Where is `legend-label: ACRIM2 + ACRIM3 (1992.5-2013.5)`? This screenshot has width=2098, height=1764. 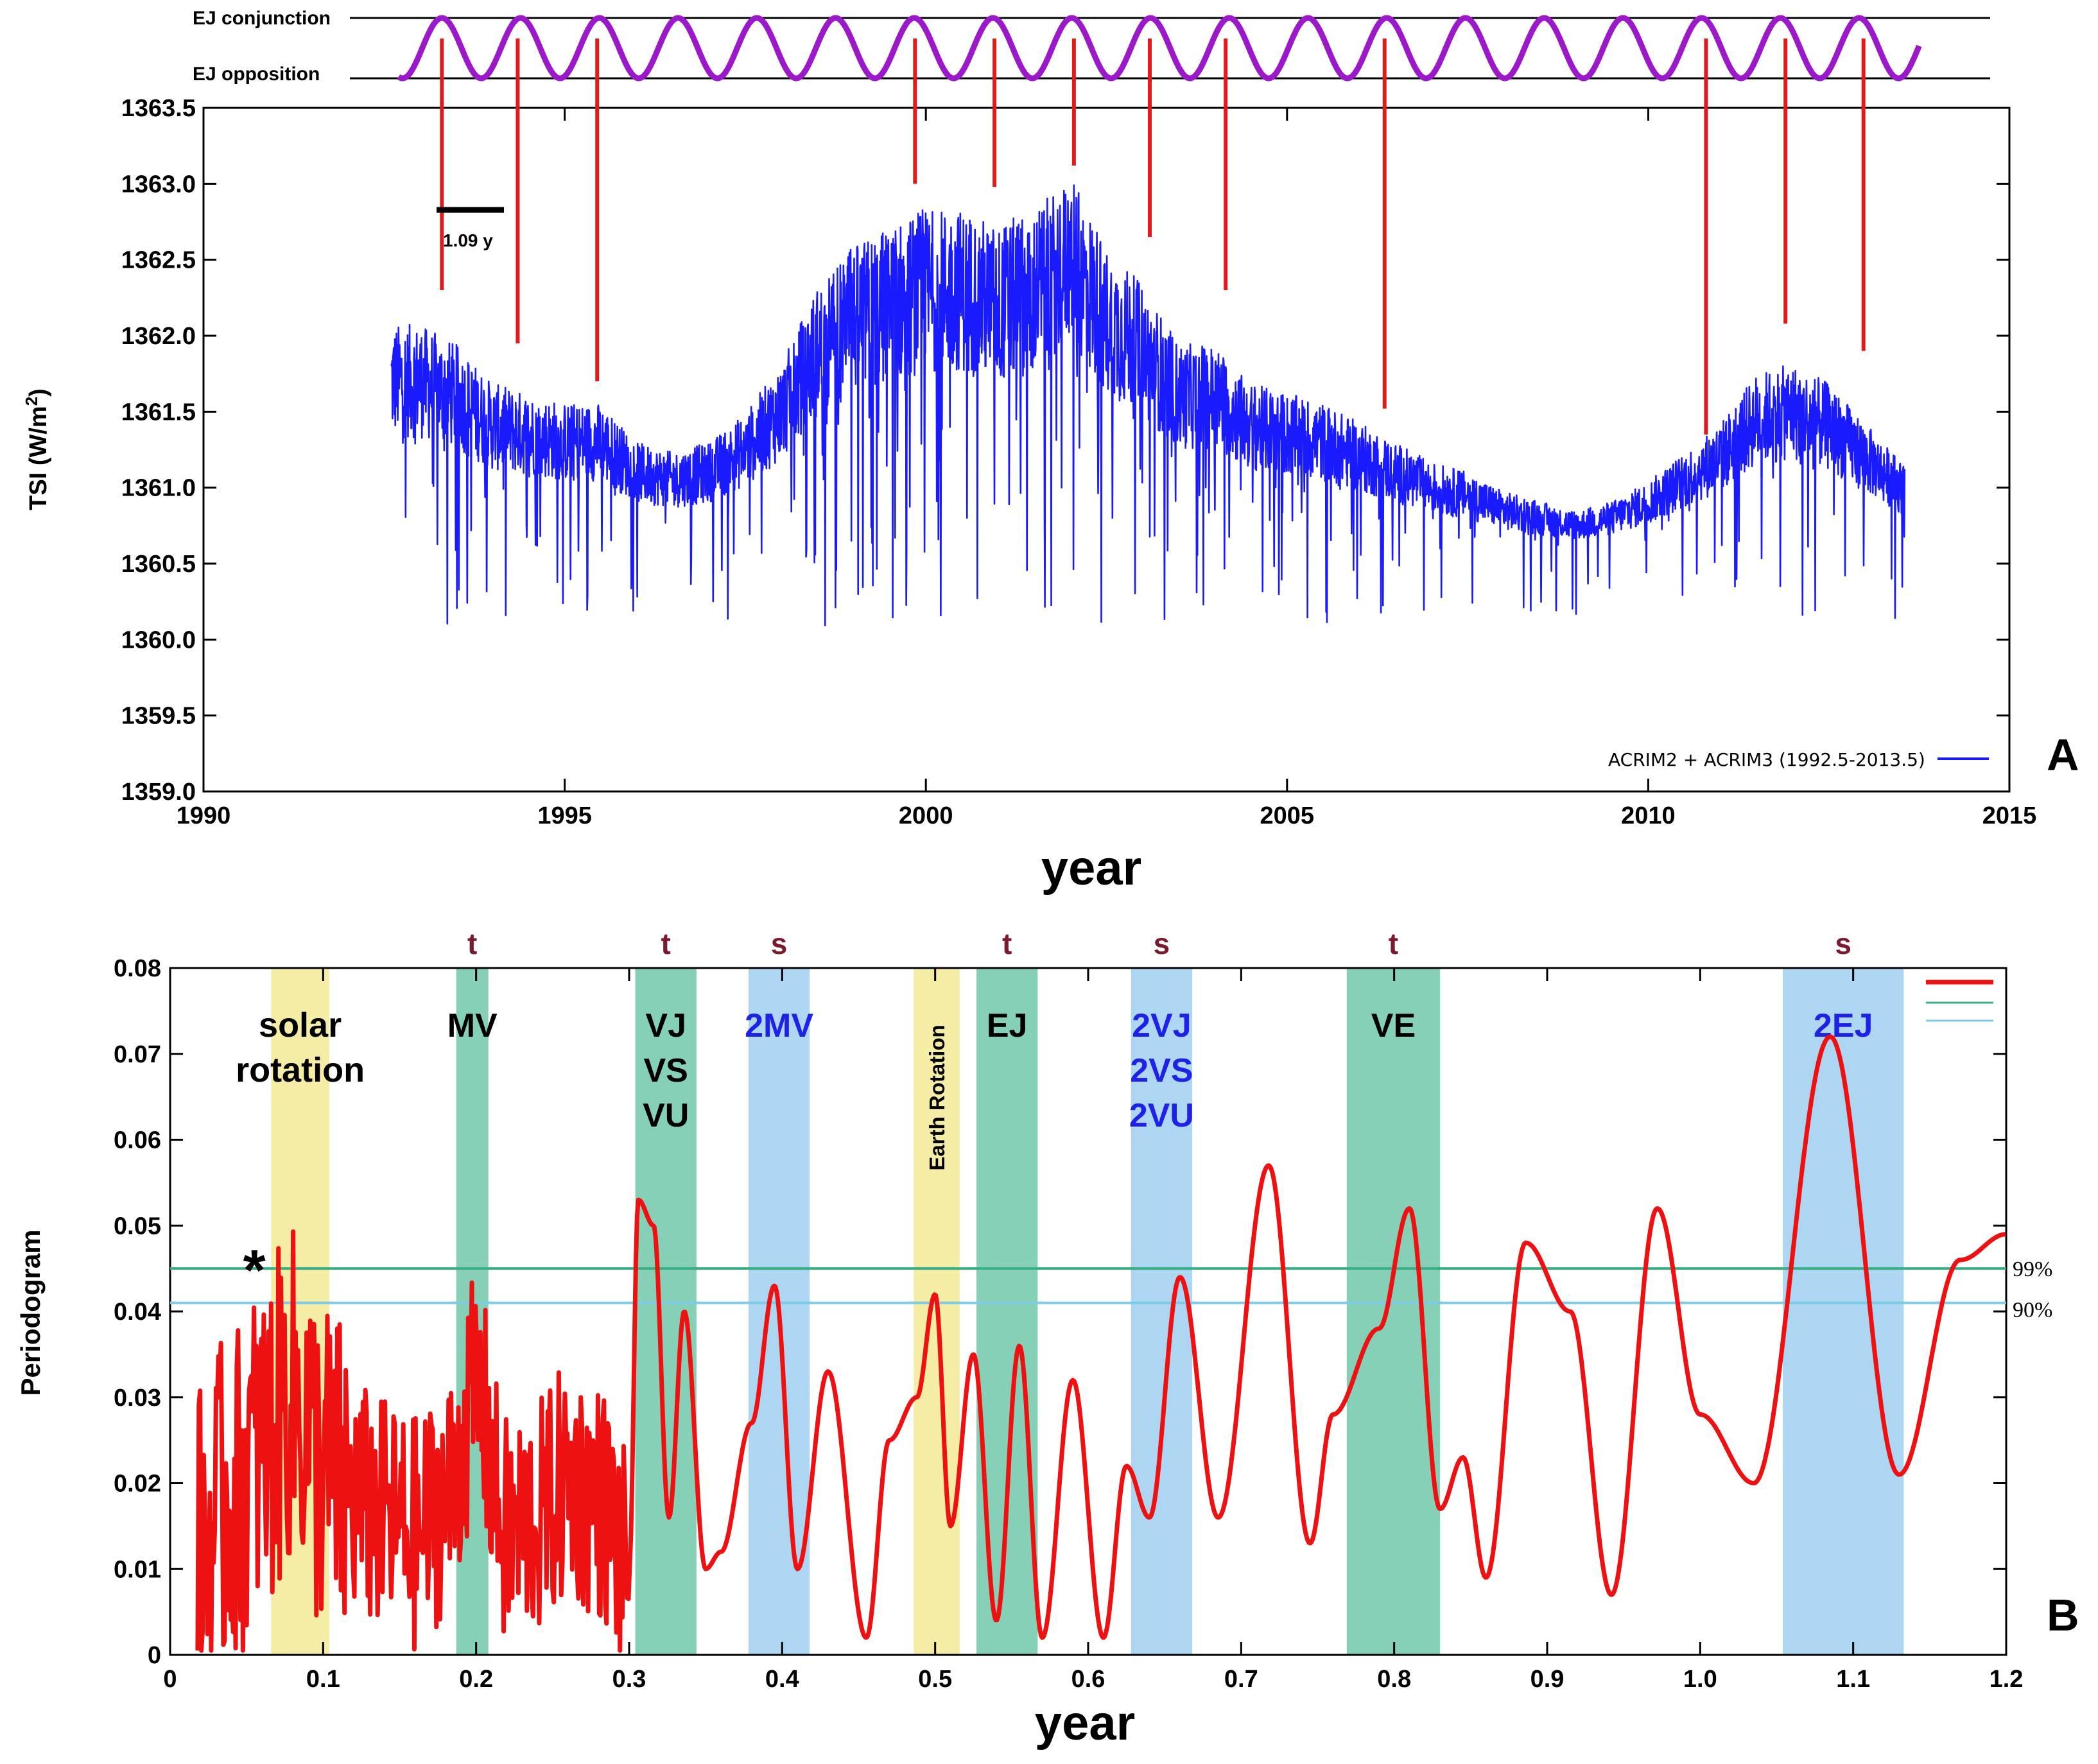 legend-label: ACRIM2 + ACRIM3 (1992.5-2013.5) is located at coordinates (1766, 760).